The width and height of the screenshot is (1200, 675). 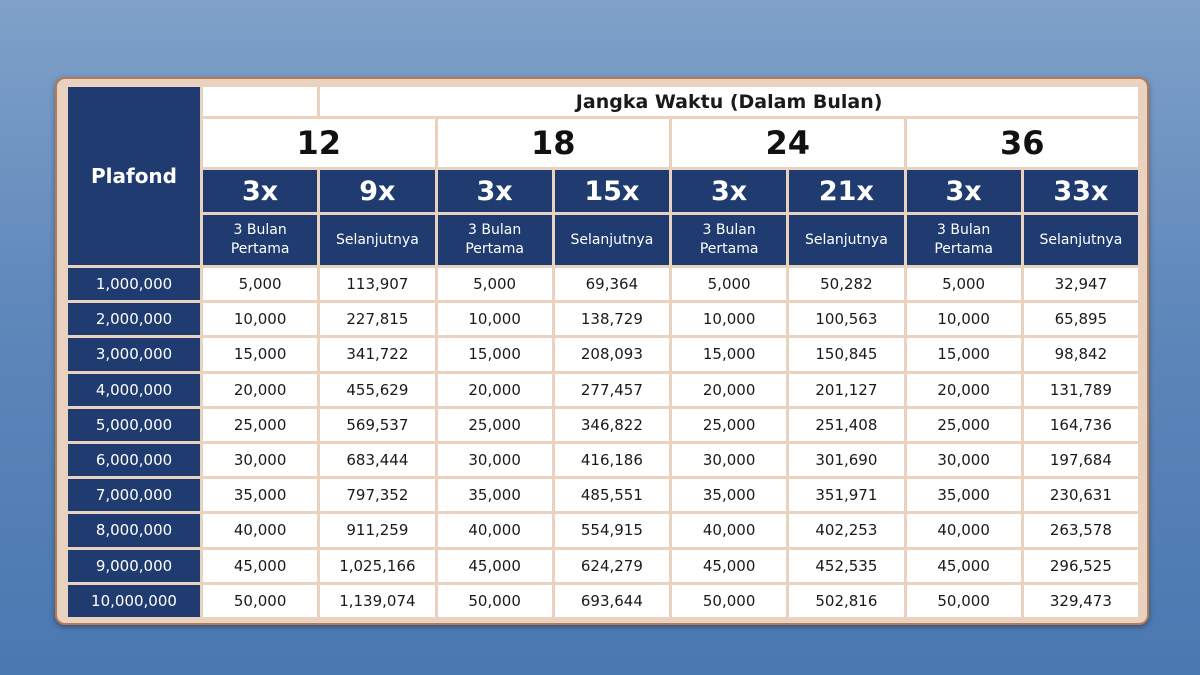 I want to click on value-cell: 554,915, so click(x=611, y=530).